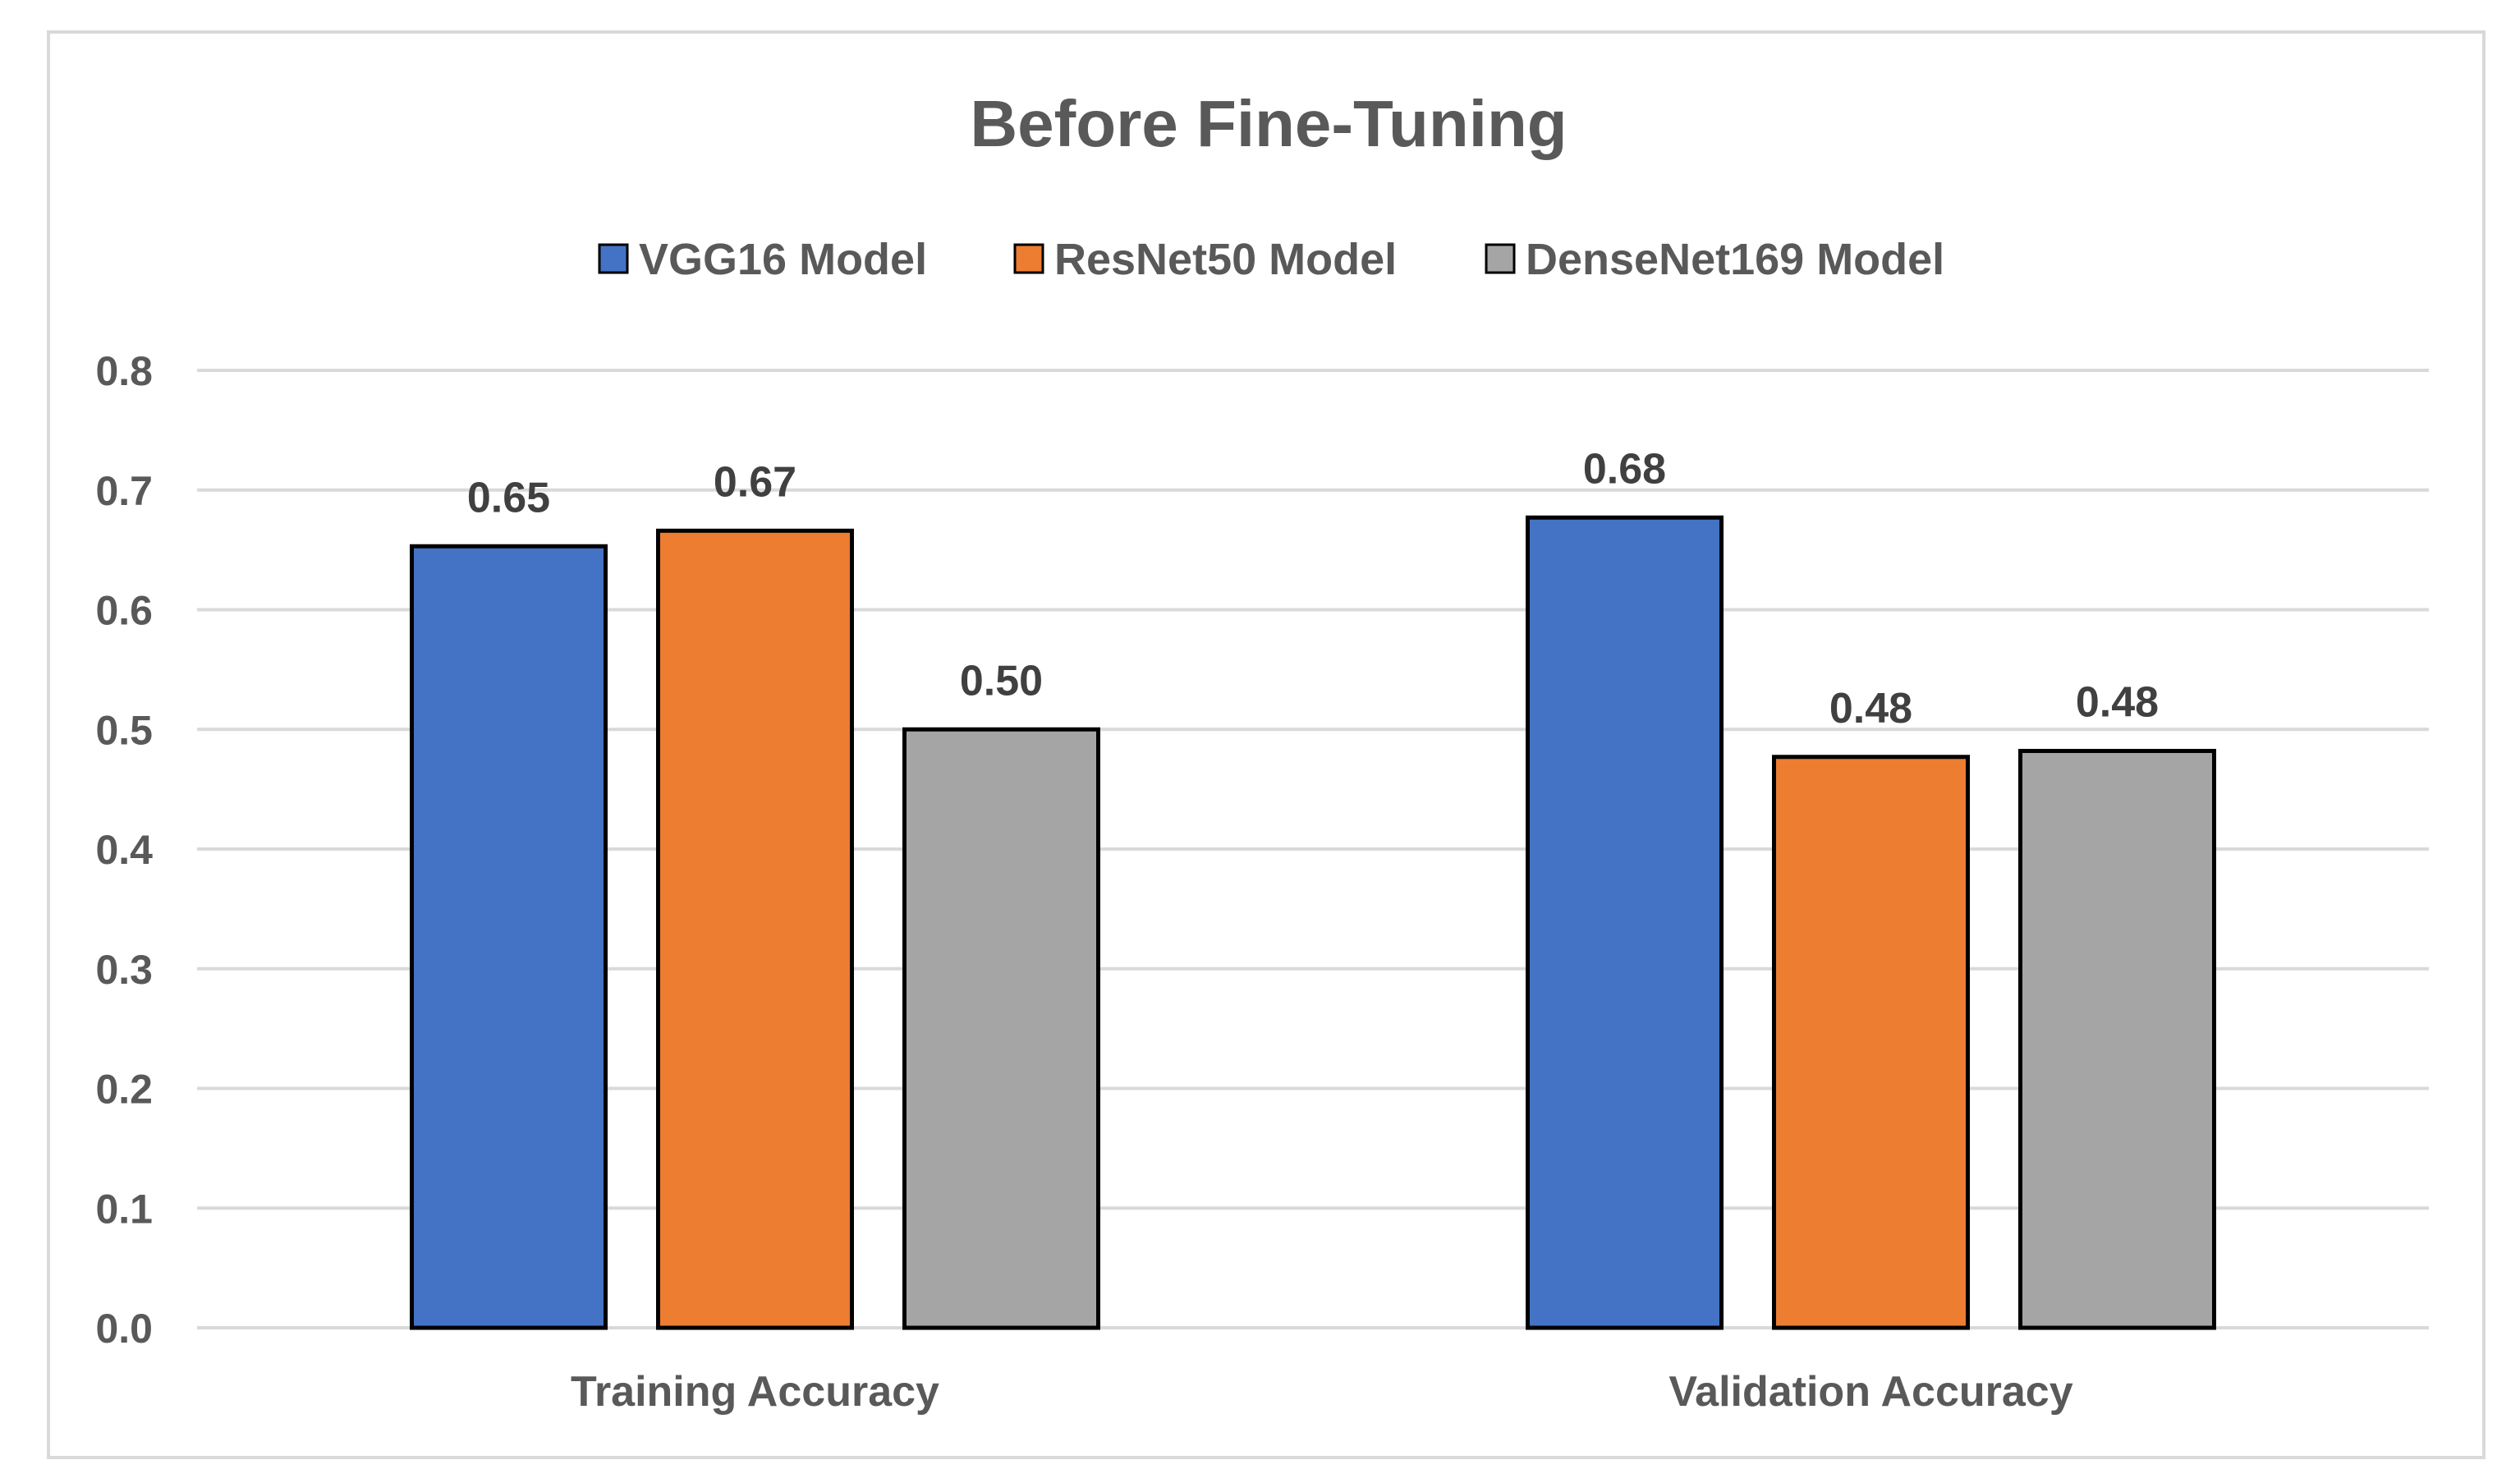  Describe the element at coordinates (1870, 1392) in the screenshot. I see `x-category-label-validation: Validation Accuracy` at that location.